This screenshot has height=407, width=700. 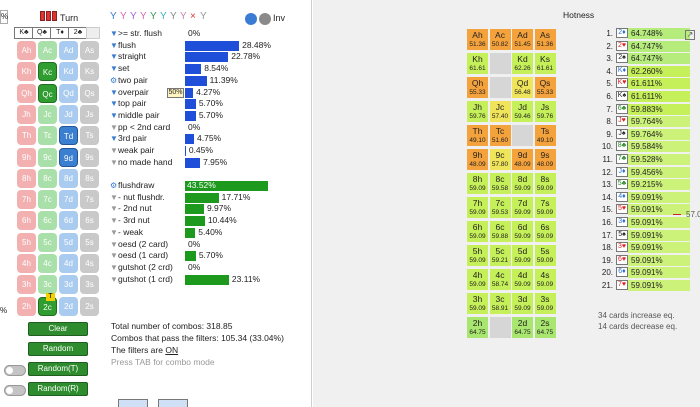 What do you see at coordinates (89, 306) in the screenshot?
I see `card-2s: 2s` at bounding box center [89, 306].